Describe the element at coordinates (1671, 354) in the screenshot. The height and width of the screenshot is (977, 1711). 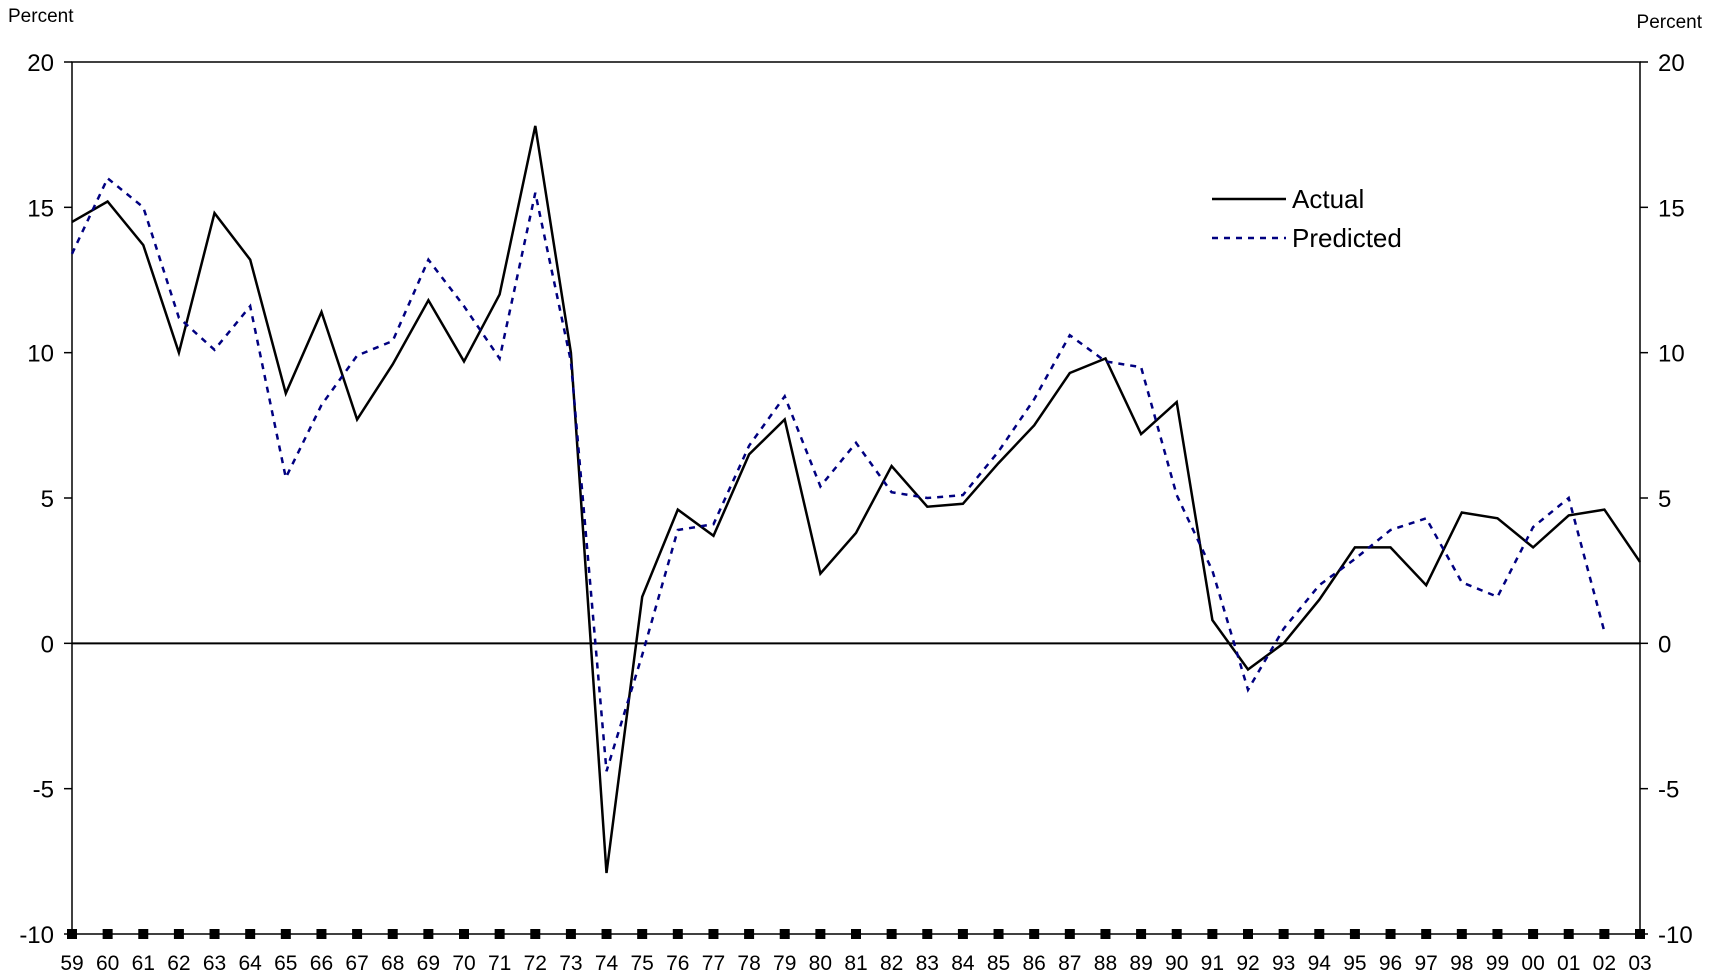
I see `right-y-tick-label: 10` at that location.